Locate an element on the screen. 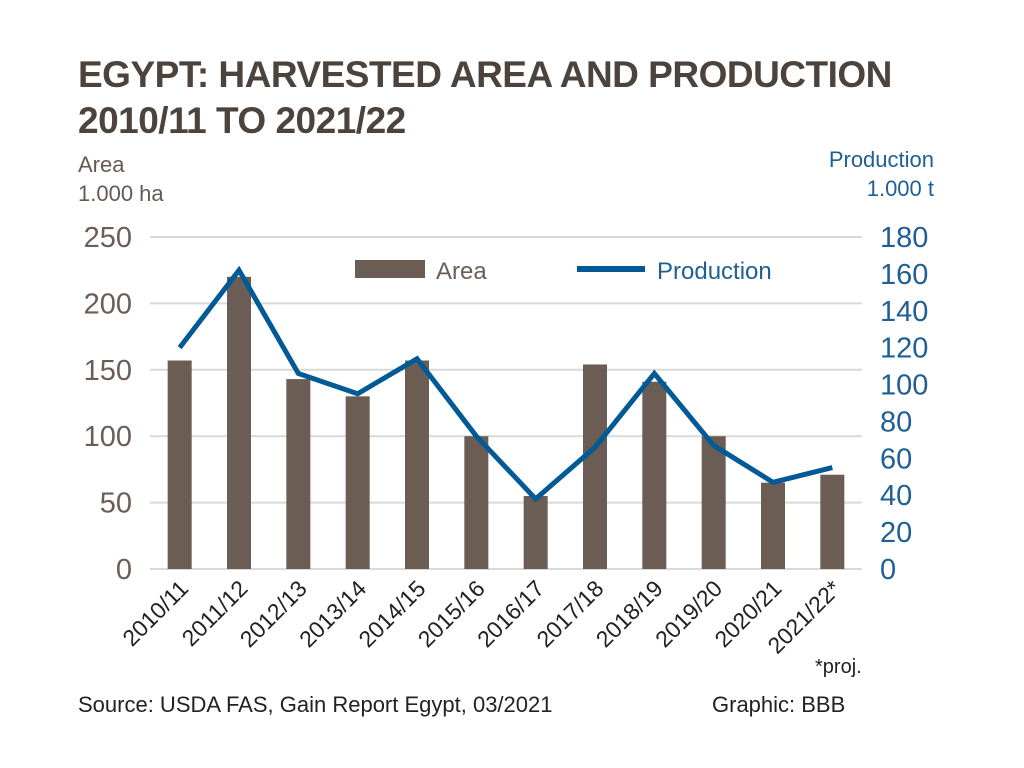 The height and width of the screenshot is (768, 1024). right-tick-label: 40 is located at coordinates (896, 496).